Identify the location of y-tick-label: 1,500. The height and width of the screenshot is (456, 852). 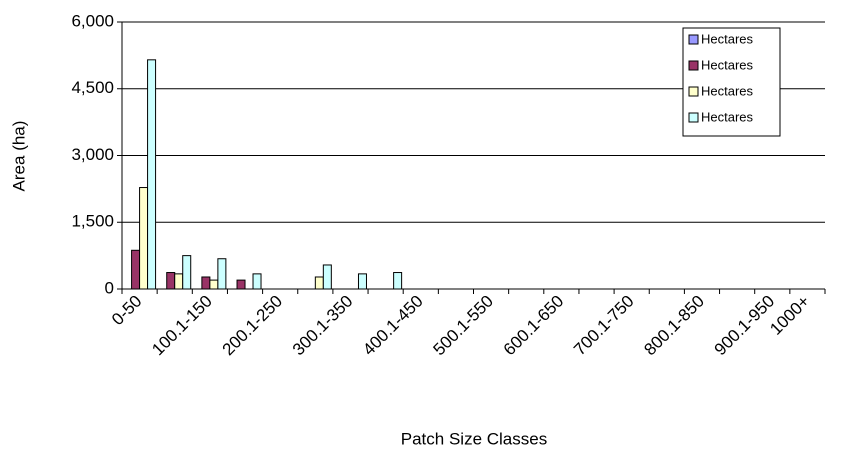
(92, 221).